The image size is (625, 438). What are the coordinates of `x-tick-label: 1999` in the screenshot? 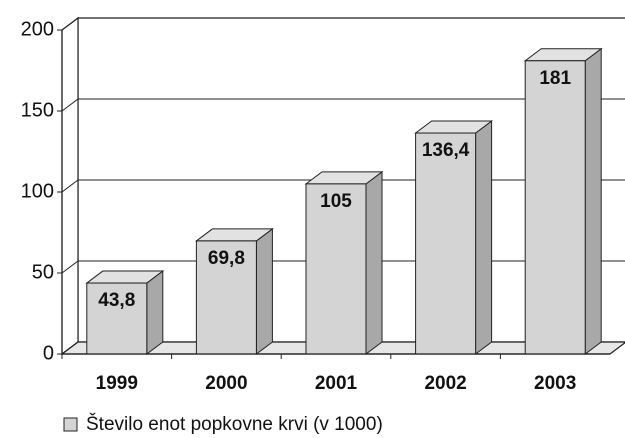 It's located at (117, 383).